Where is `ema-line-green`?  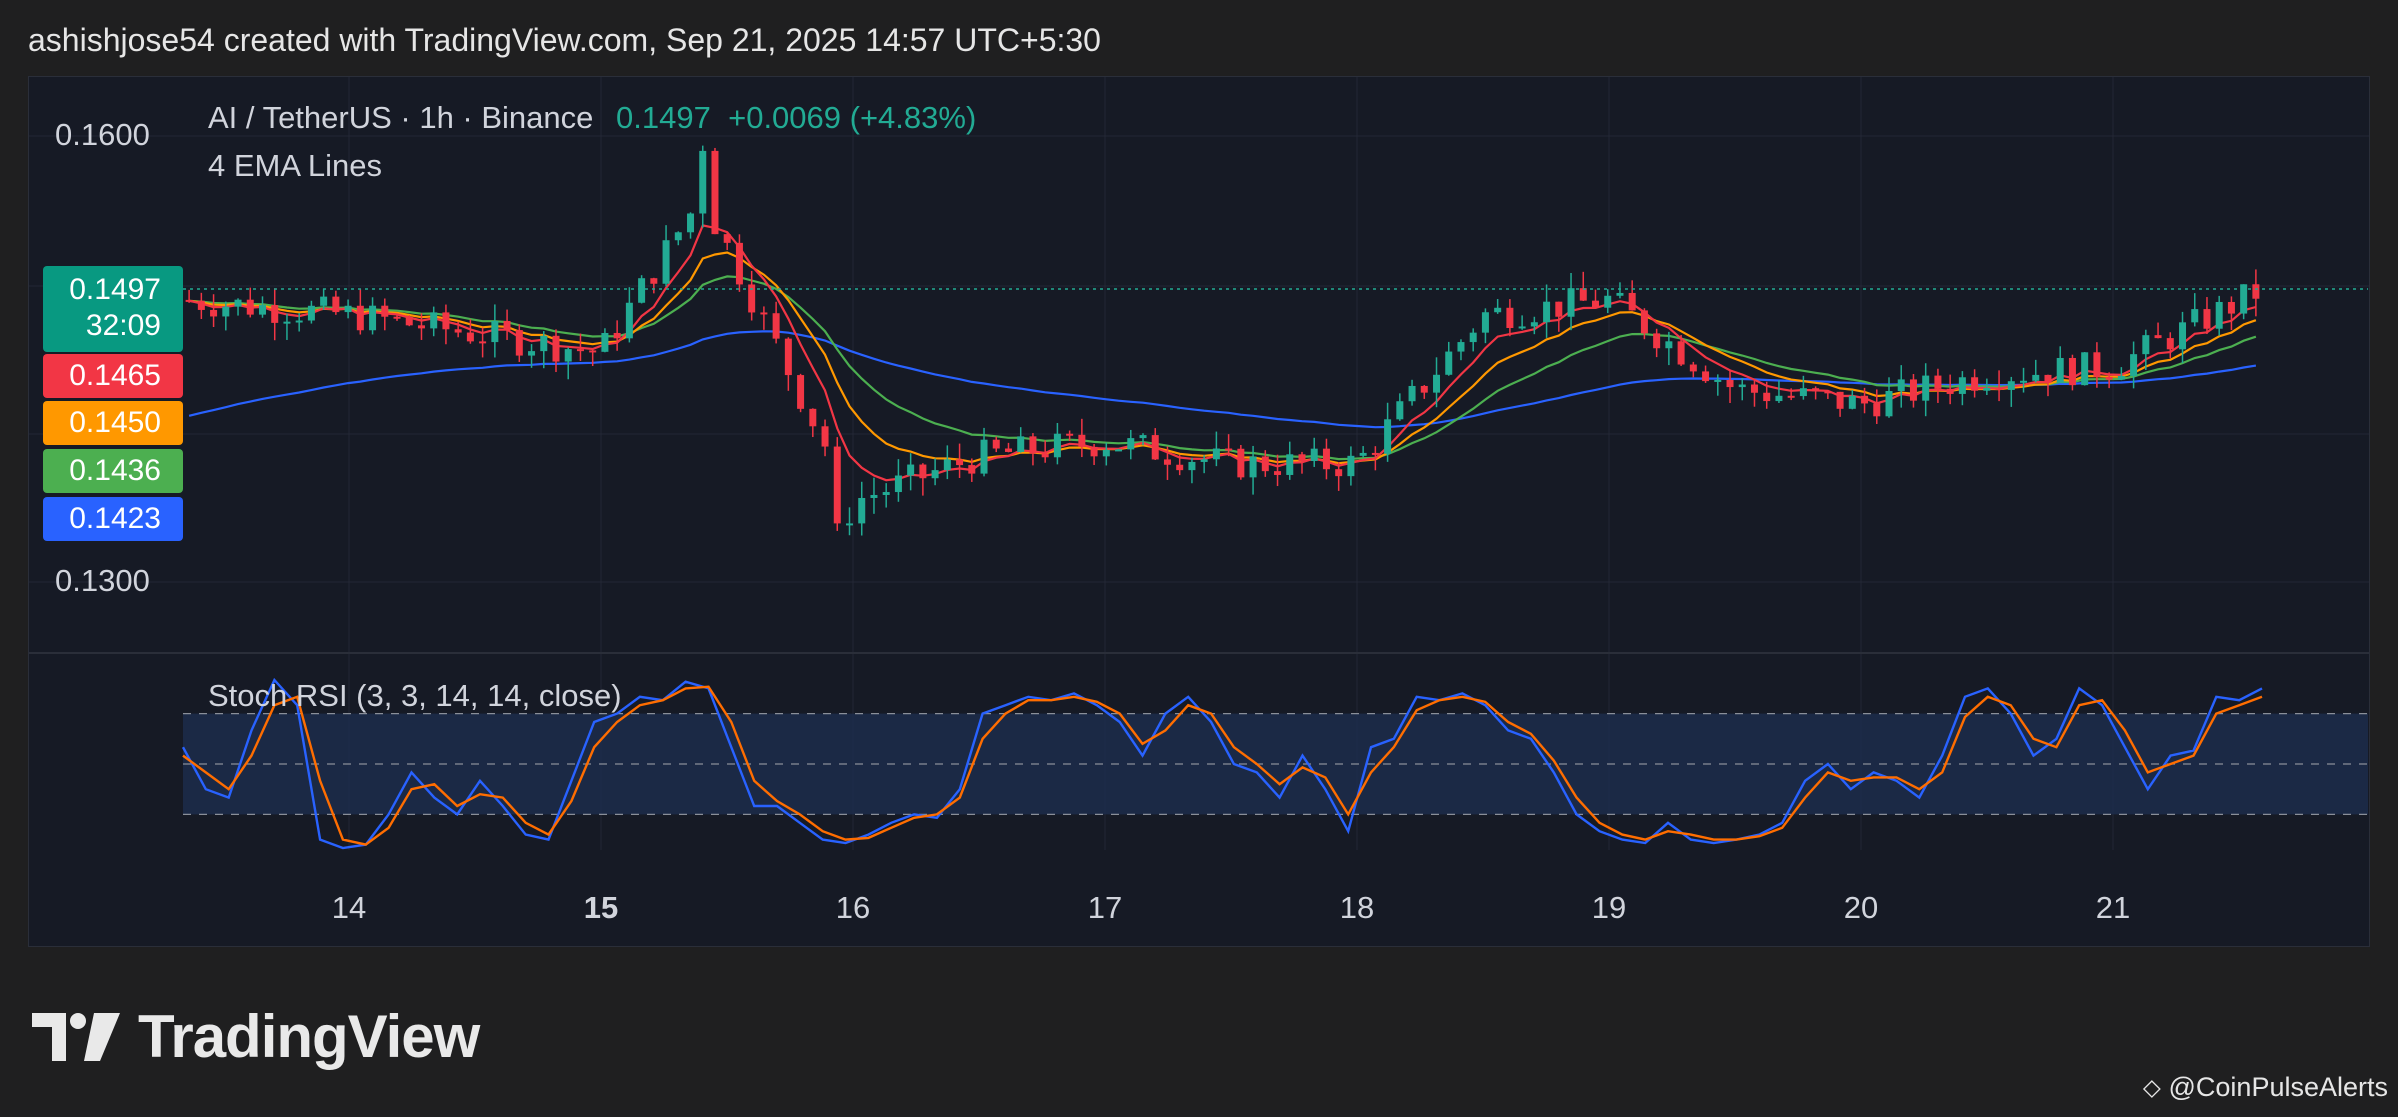 ema-line-green is located at coordinates (1223, 368).